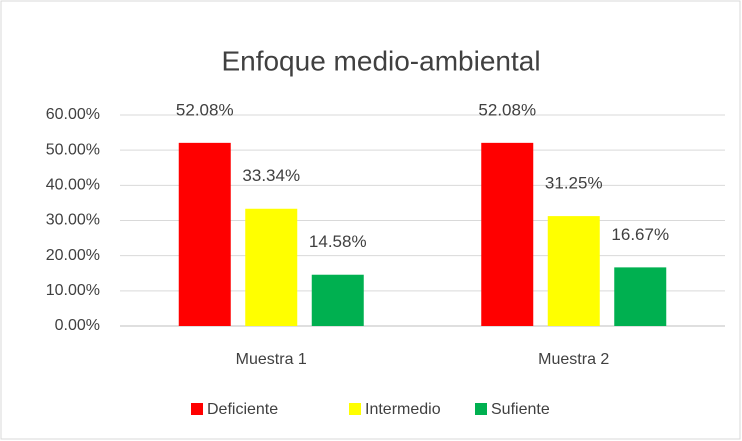 The width and height of the screenshot is (742, 441). What do you see at coordinates (338, 241) in the screenshot?
I see `data-label: 14.58%` at bounding box center [338, 241].